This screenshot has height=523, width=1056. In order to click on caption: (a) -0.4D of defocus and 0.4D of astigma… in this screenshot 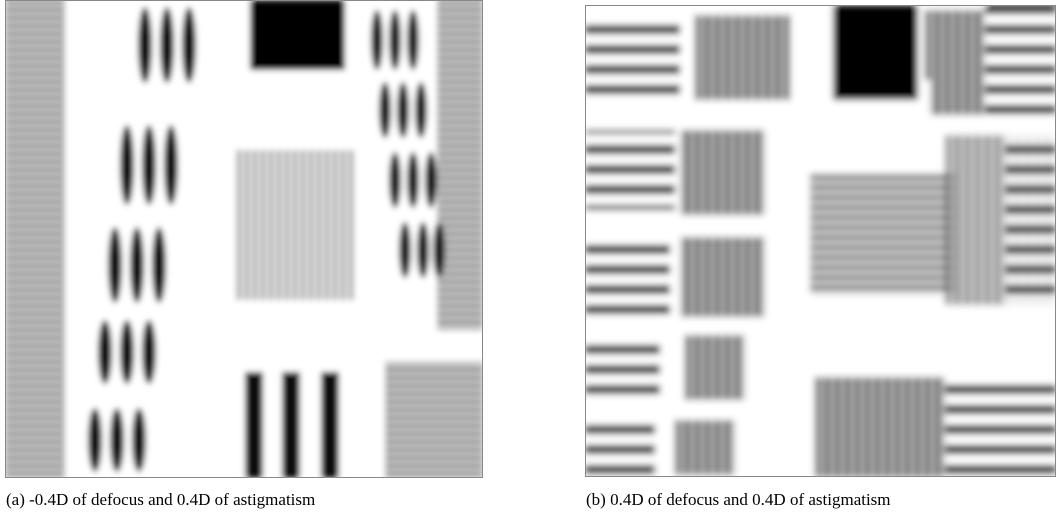, I will do `click(161, 499)`.